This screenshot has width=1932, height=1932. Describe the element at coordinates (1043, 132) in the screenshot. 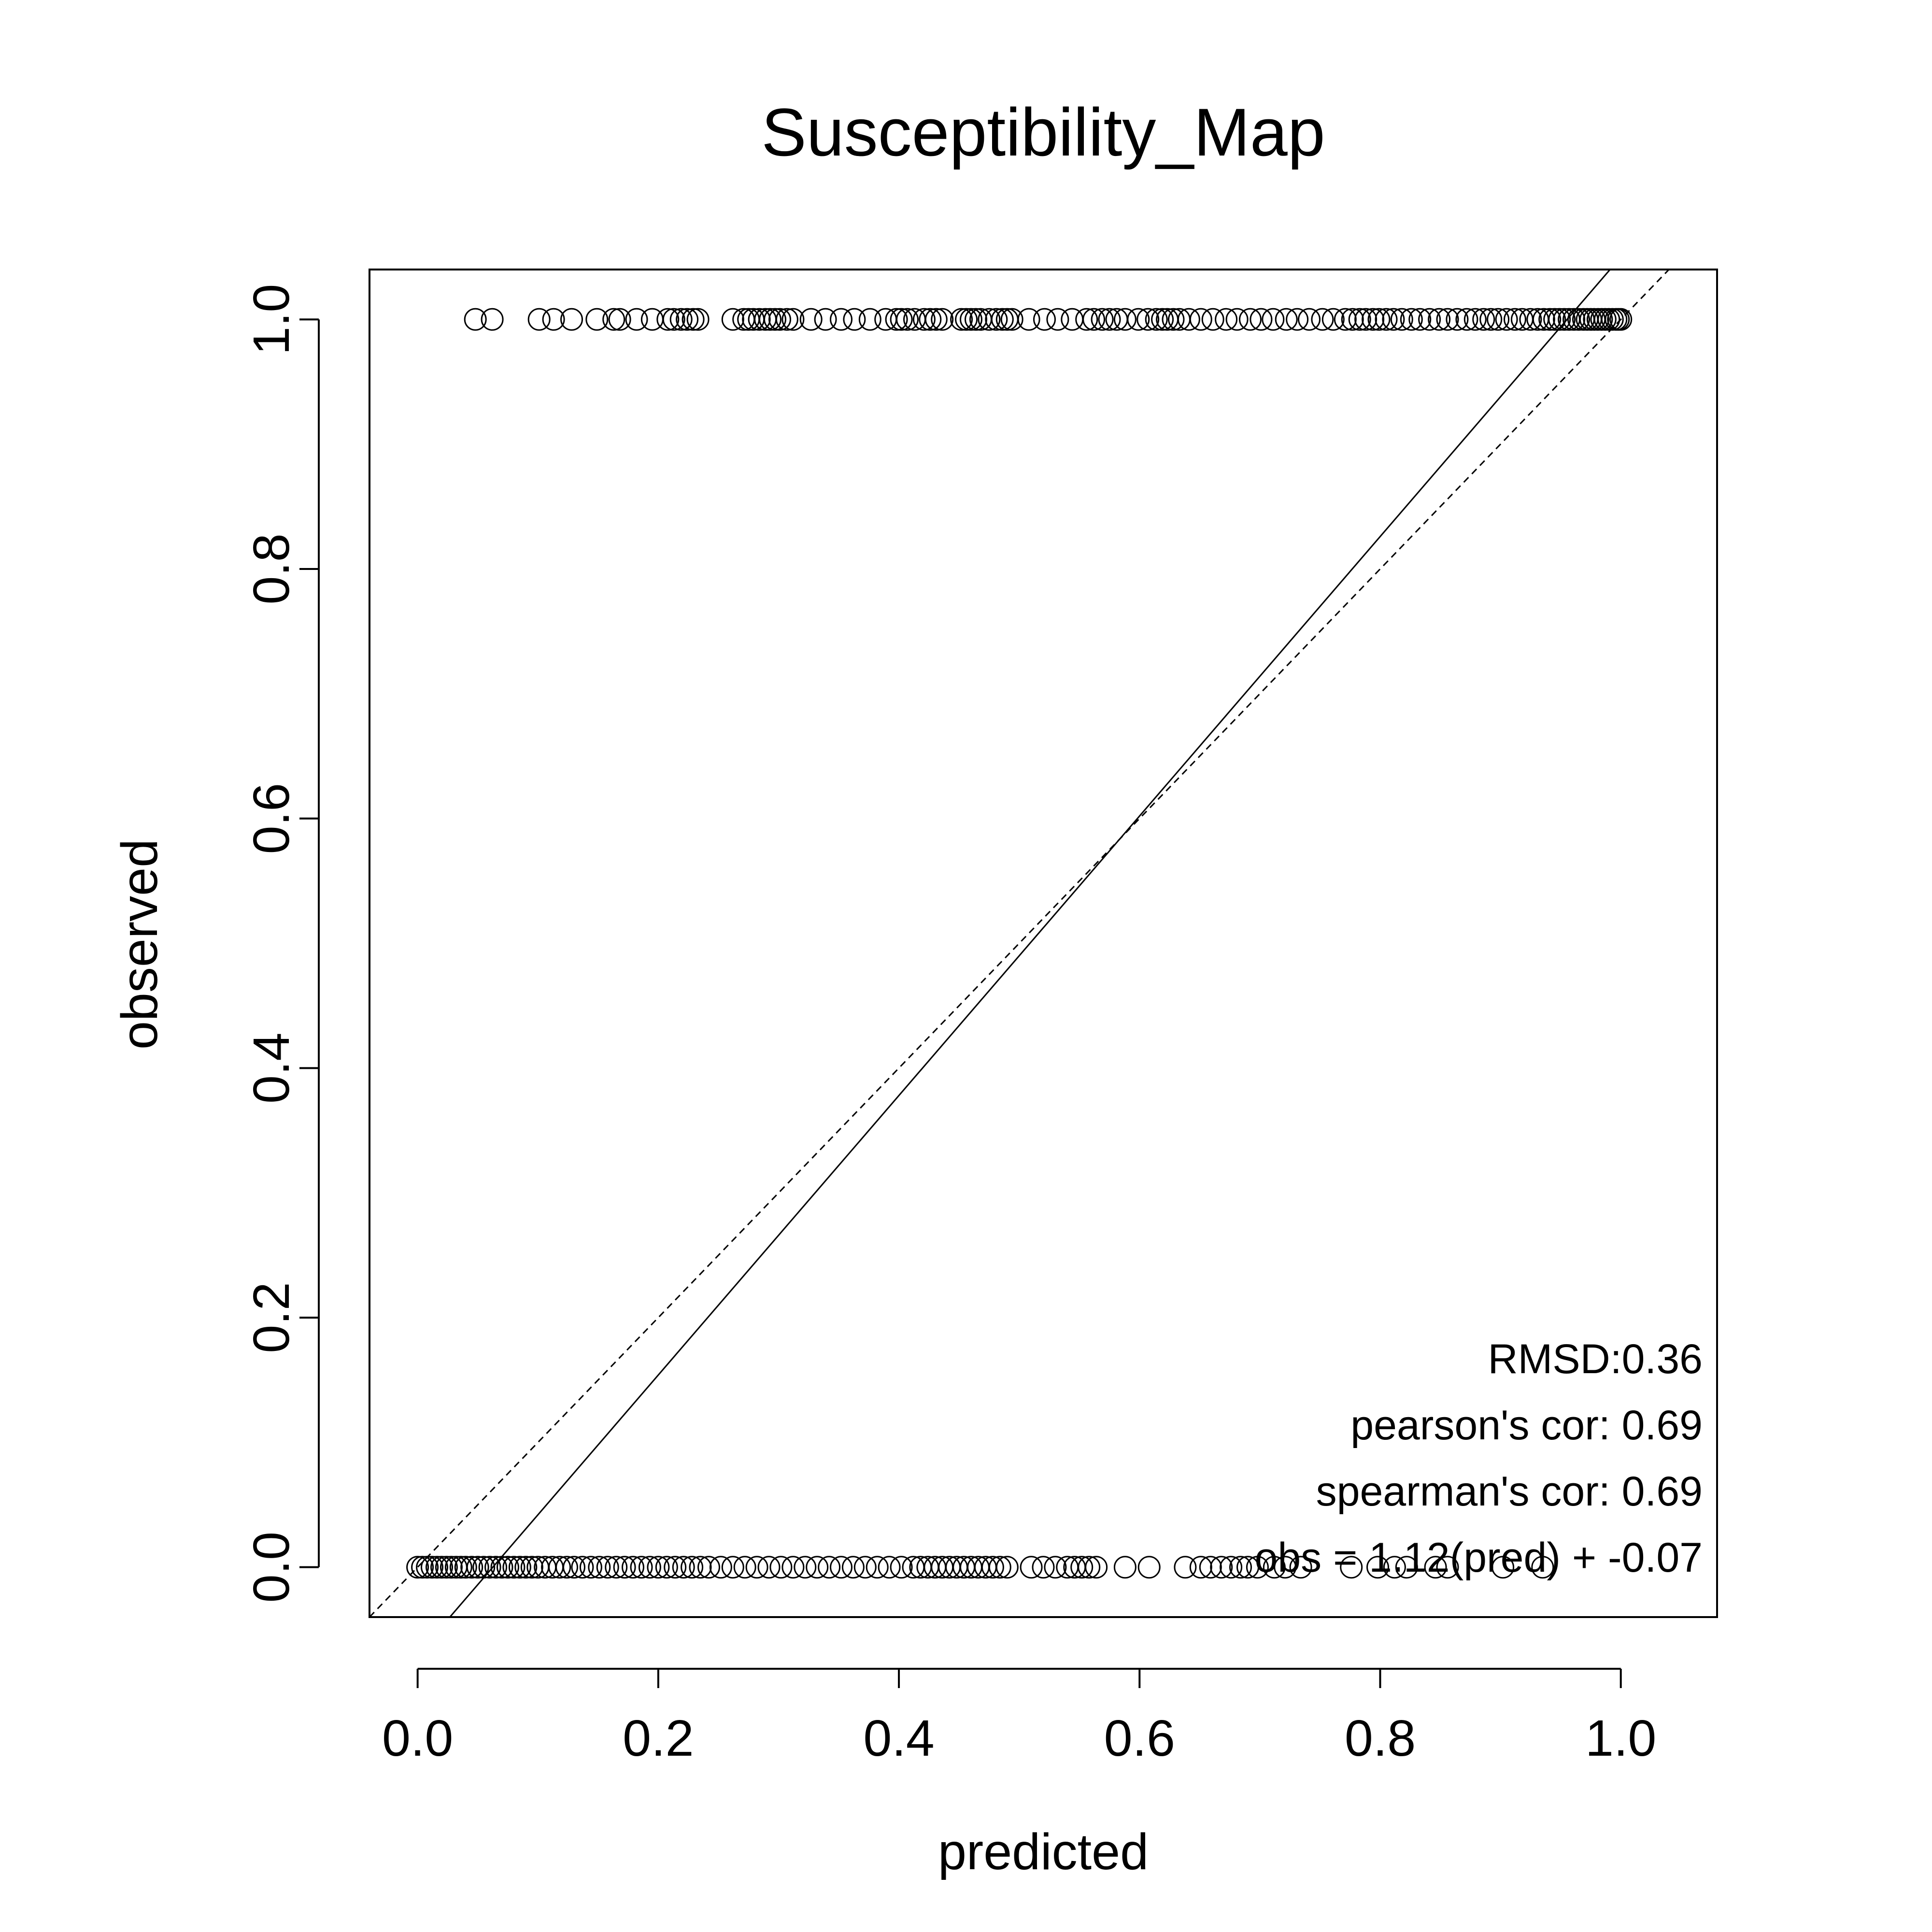

I see `chart-title: Susceptibility_Map` at that location.